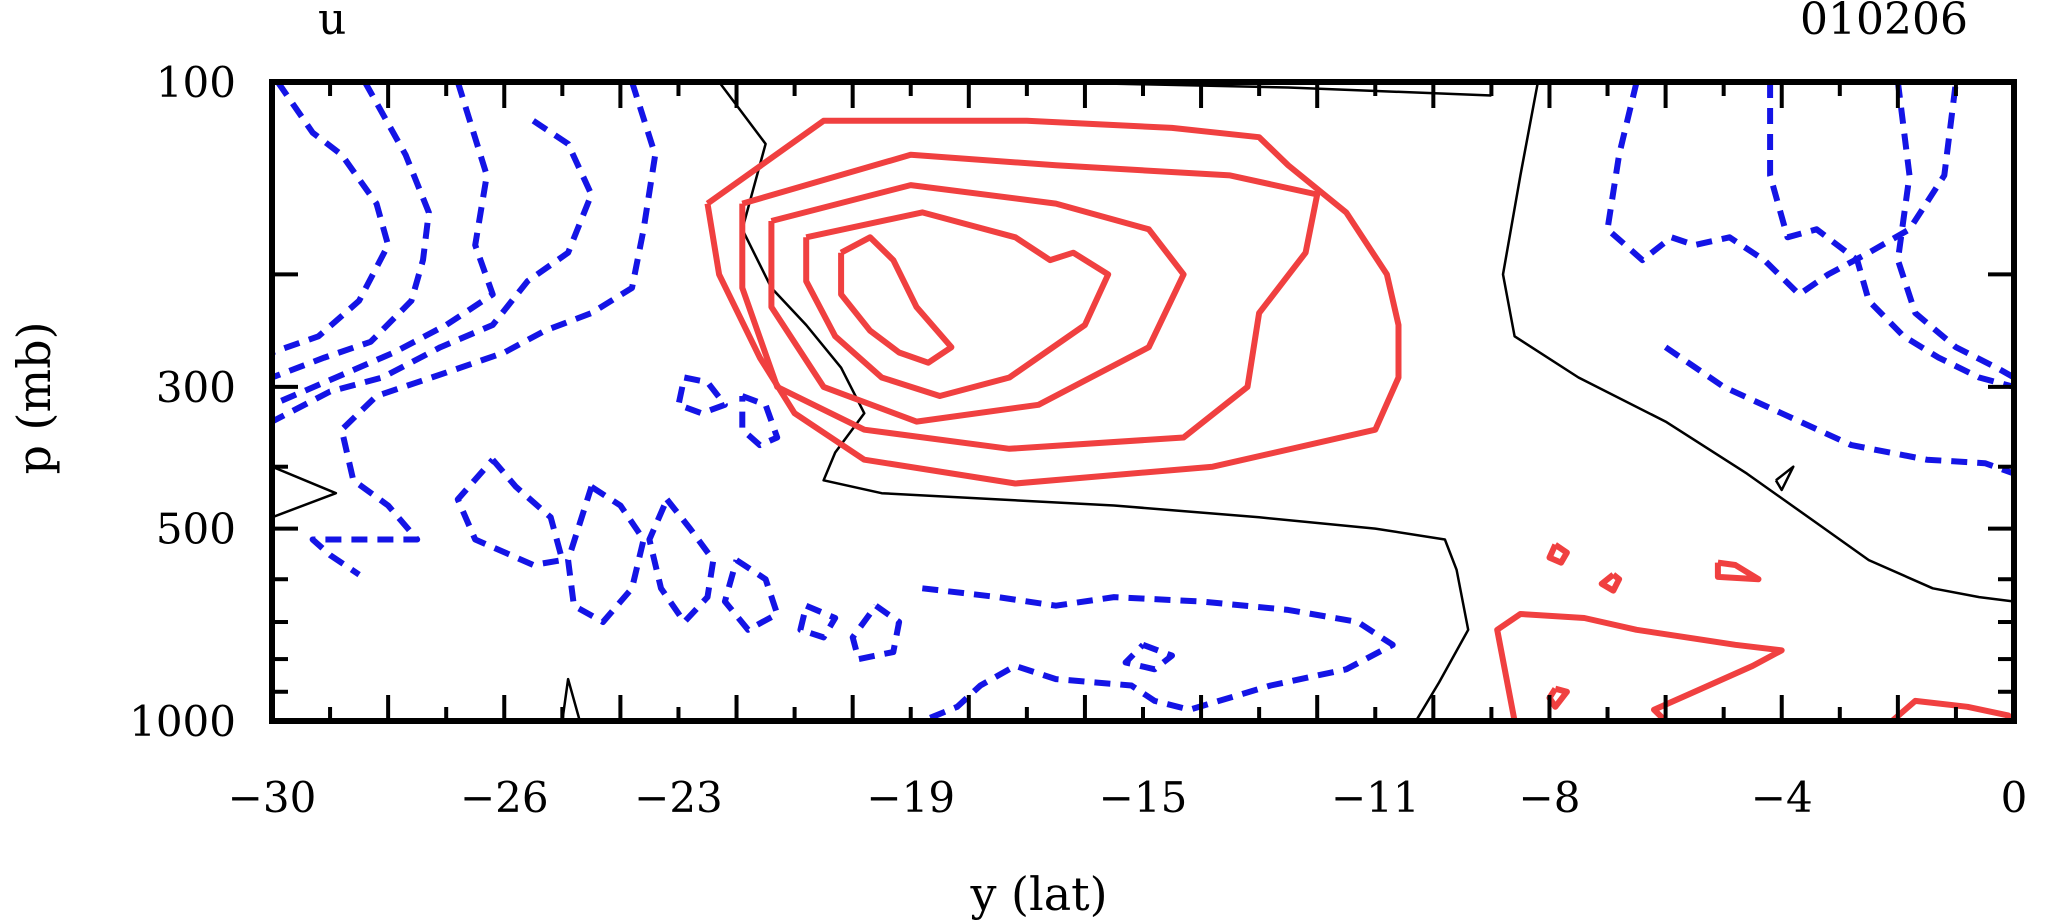 The height and width of the screenshot is (923, 2054). What do you see at coordinates (34, 397) in the screenshot?
I see `y-axis-title: p (mb)` at bounding box center [34, 397].